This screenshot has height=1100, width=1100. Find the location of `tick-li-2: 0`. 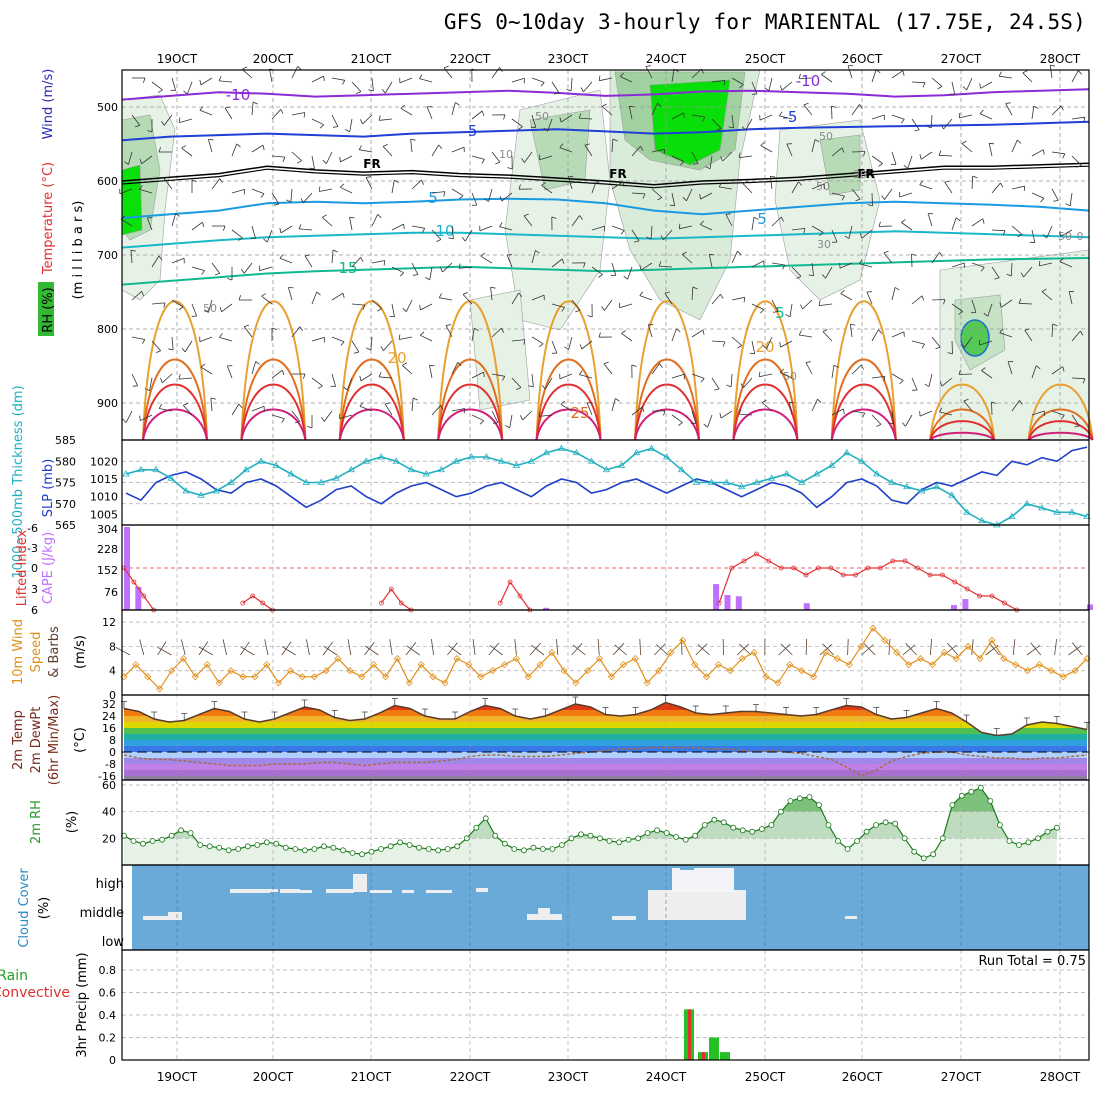

tick-li-2: 0 is located at coordinates (34, 568).